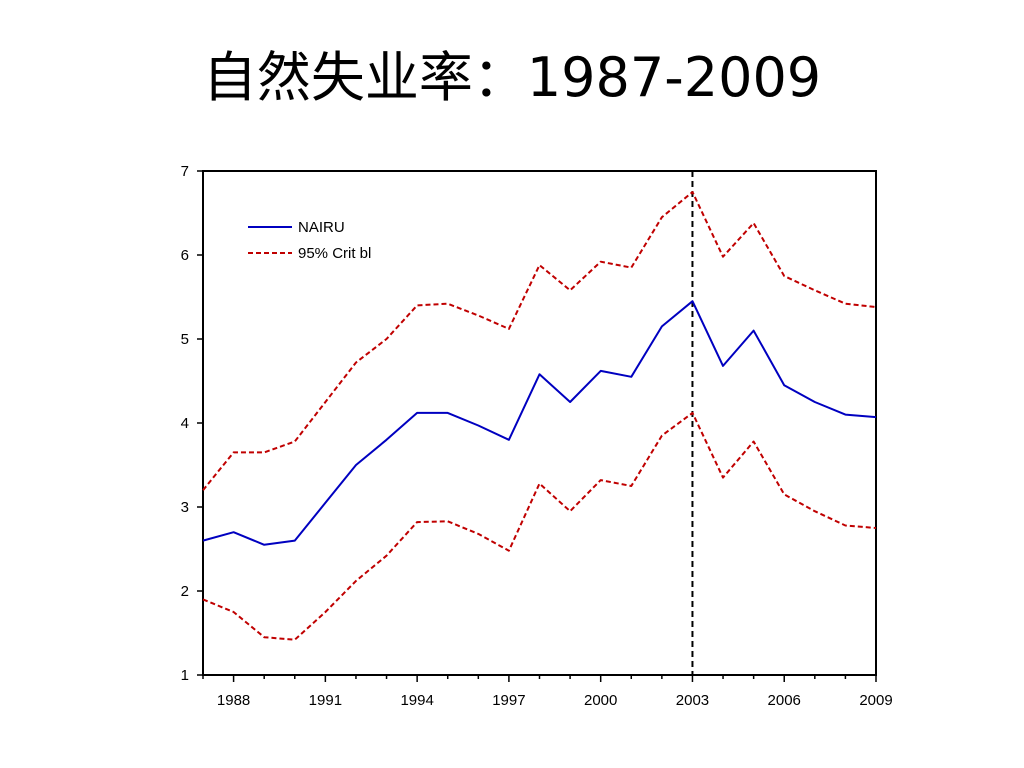 Image resolution: width=1024 pixels, height=768 pixels. I want to click on y-tick-label: 3, so click(185, 507).